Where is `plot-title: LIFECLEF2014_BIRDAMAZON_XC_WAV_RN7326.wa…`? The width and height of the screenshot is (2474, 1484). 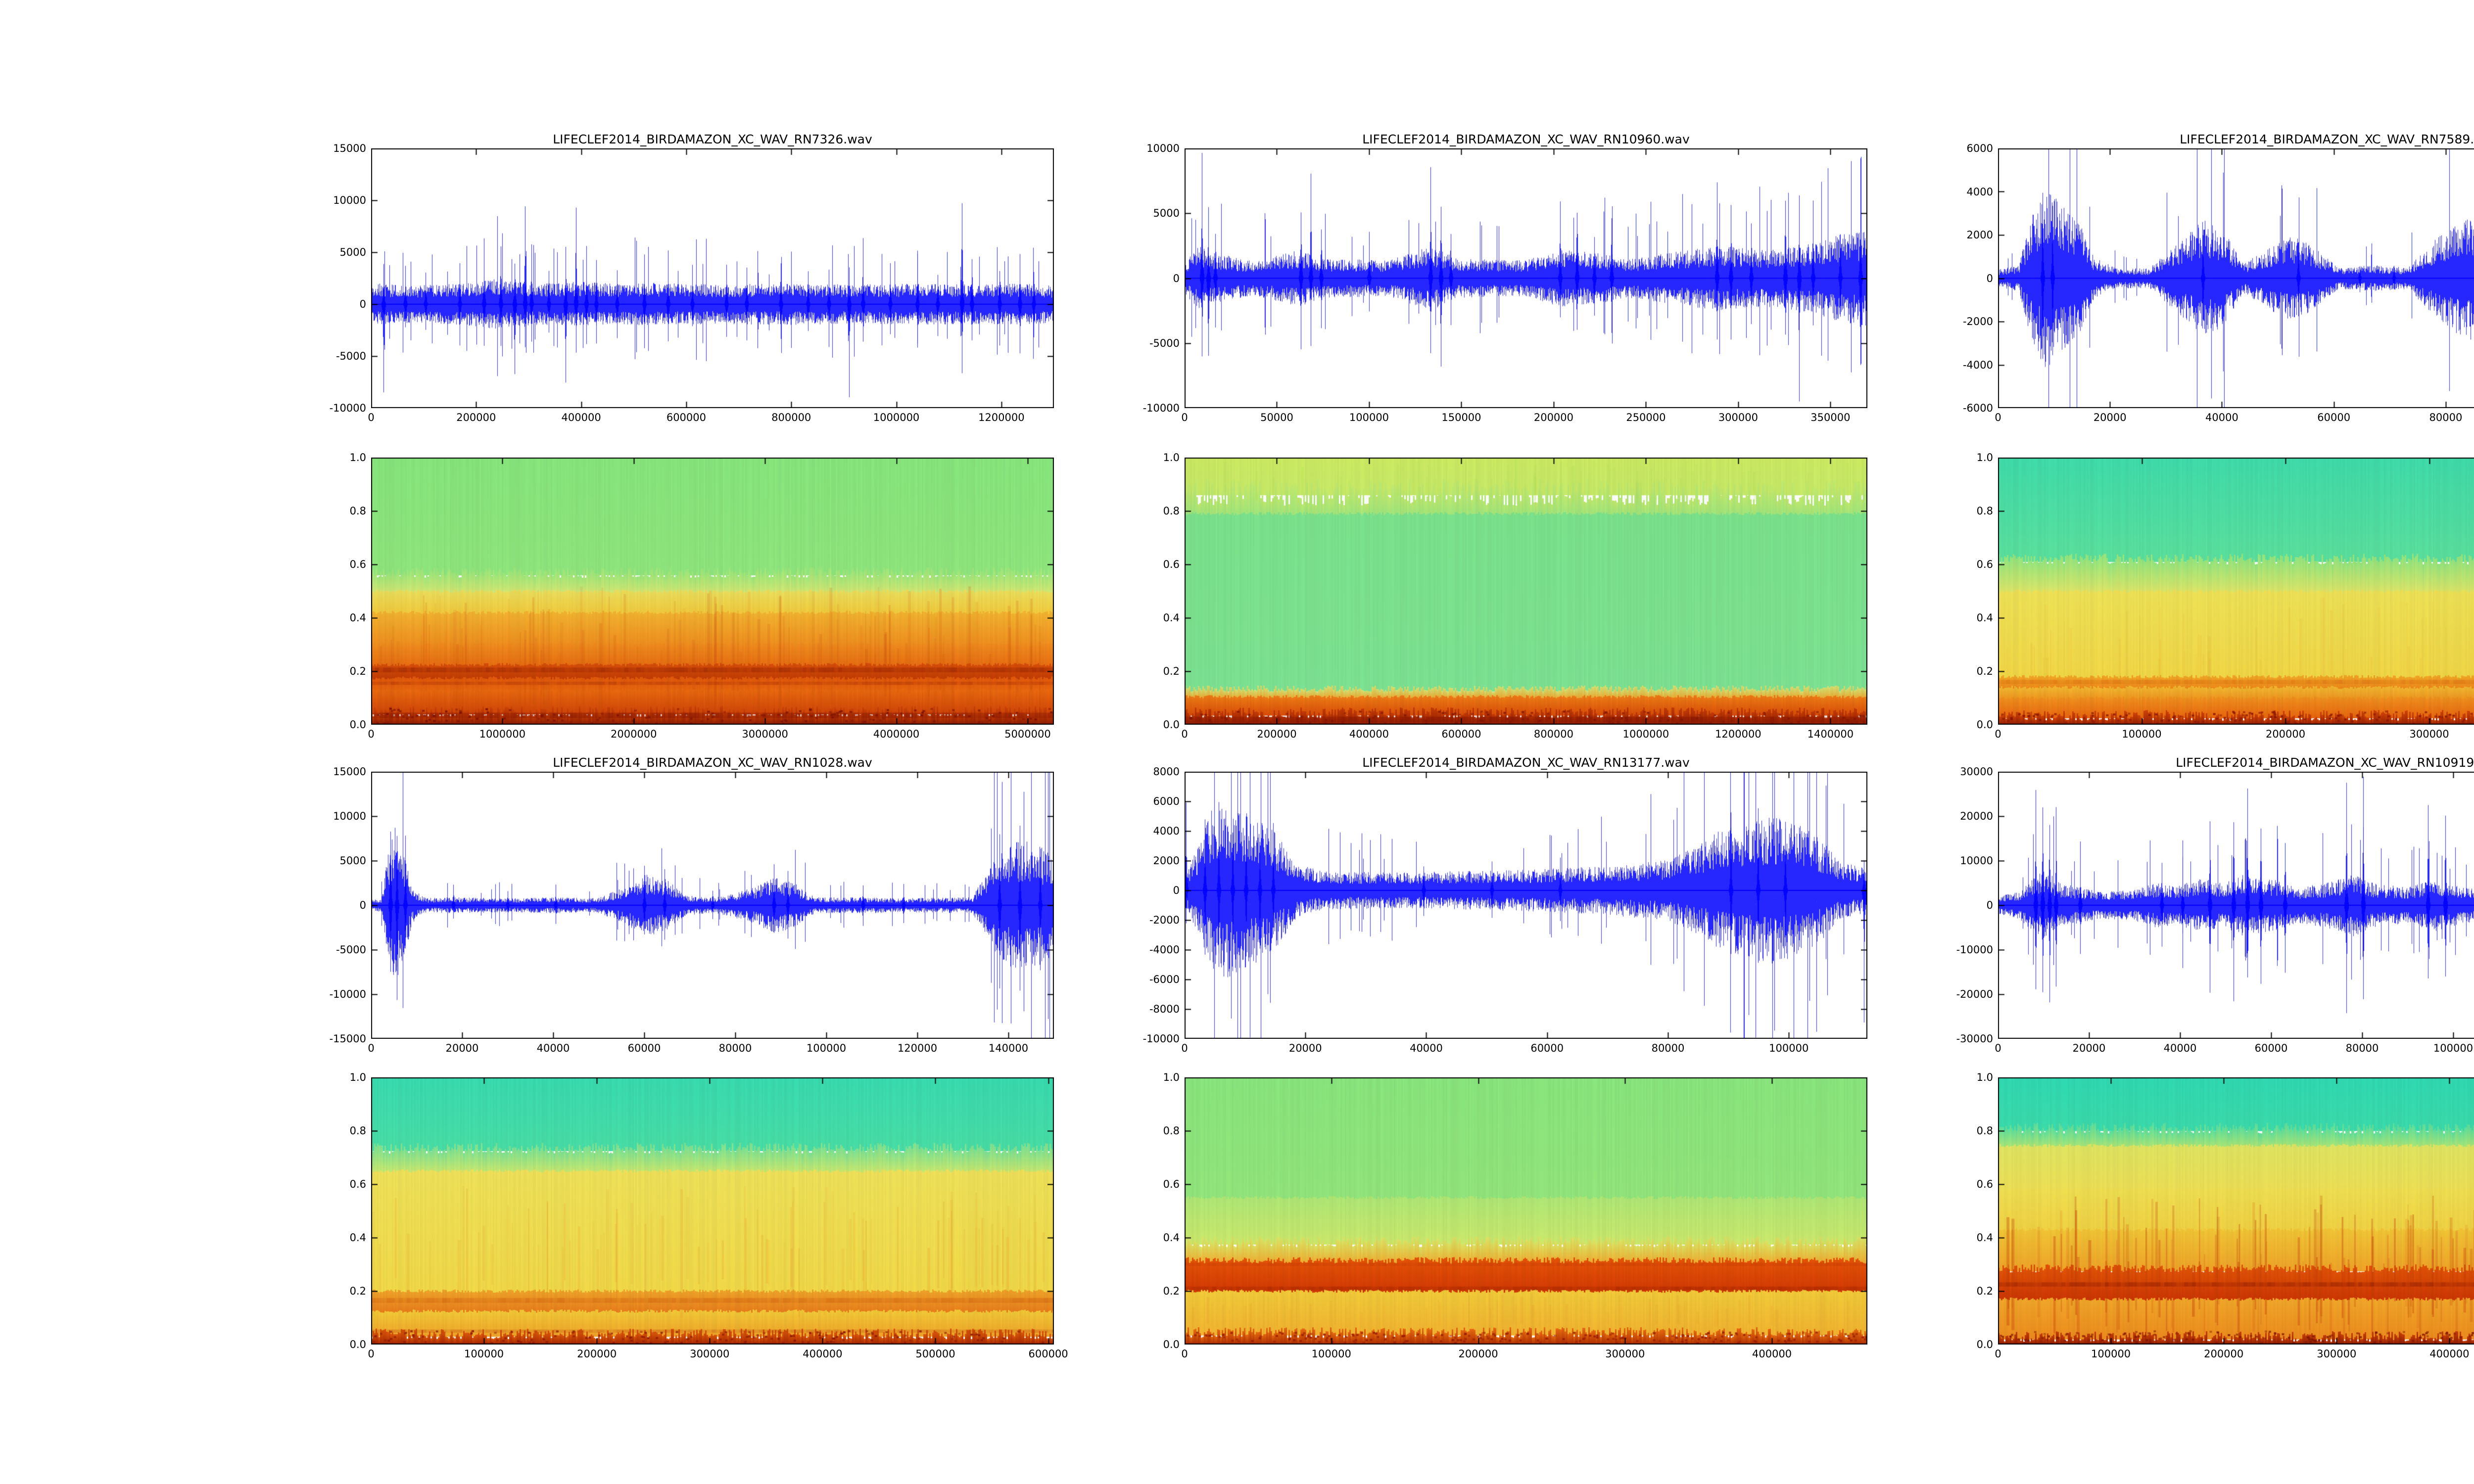 plot-title: LIFECLEF2014_BIRDAMAZON_XC_WAV_RN7326.wa… is located at coordinates (713, 139).